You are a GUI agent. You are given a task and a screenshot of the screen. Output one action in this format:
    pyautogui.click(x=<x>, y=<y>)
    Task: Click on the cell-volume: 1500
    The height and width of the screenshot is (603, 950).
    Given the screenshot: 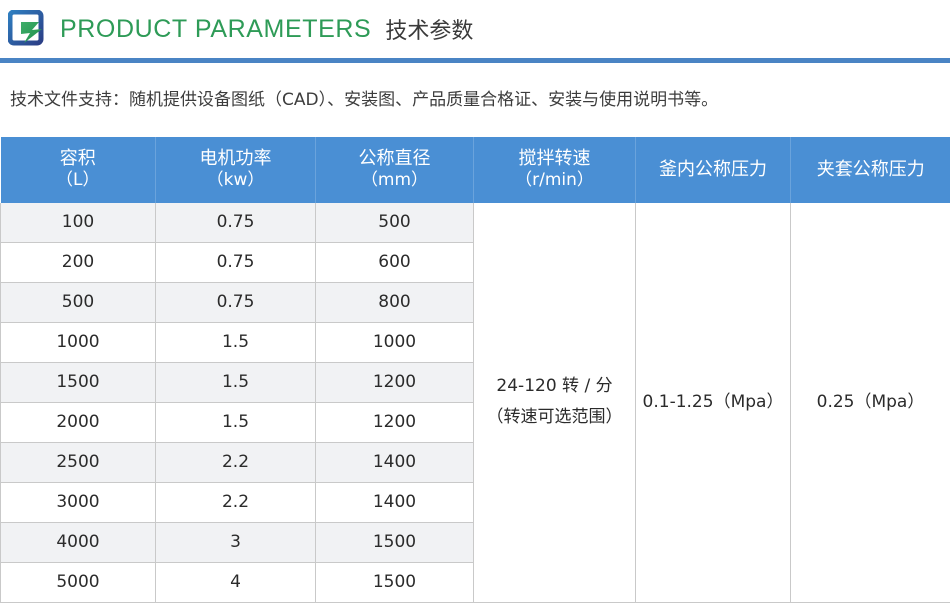 What is the action you would take?
    pyautogui.click(x=78, y=382)
    